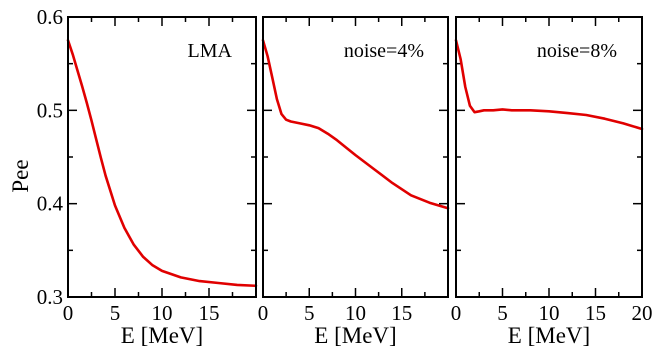 This screenshot has height=349, width=658. Describe the element at coordinates (20, 175) in the screenshot. I see `y-axis-label: Pee` at that location.